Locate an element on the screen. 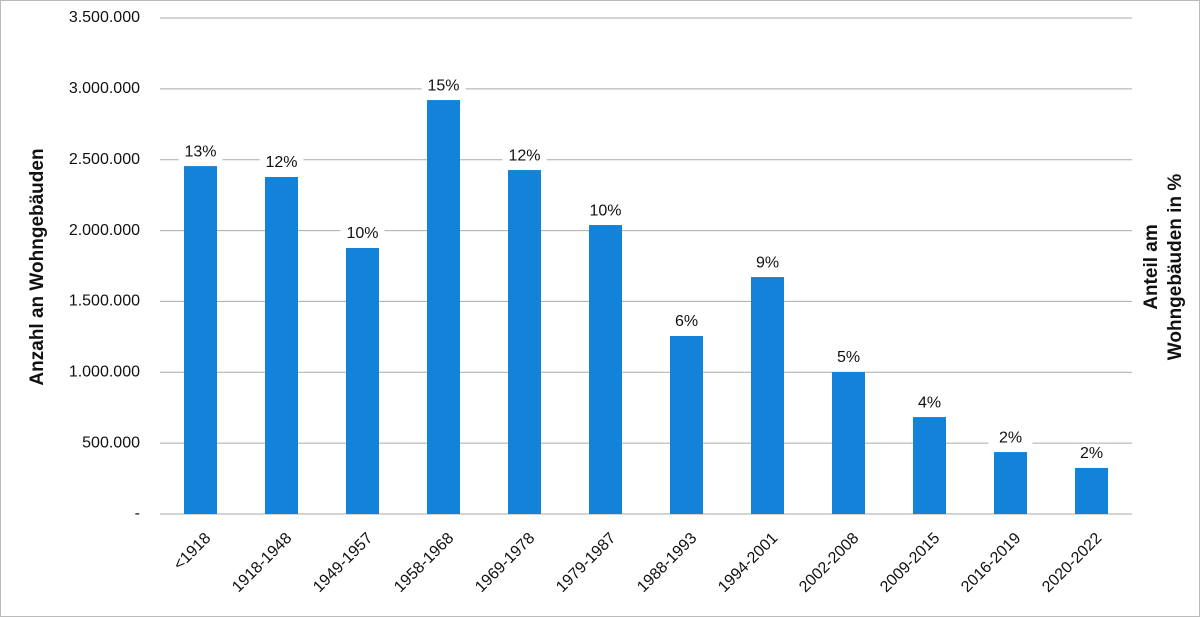 The width and height of the screenshot is (1200, 617). y-tick-label: 1.500.000 is located at coordinates (104, 301).